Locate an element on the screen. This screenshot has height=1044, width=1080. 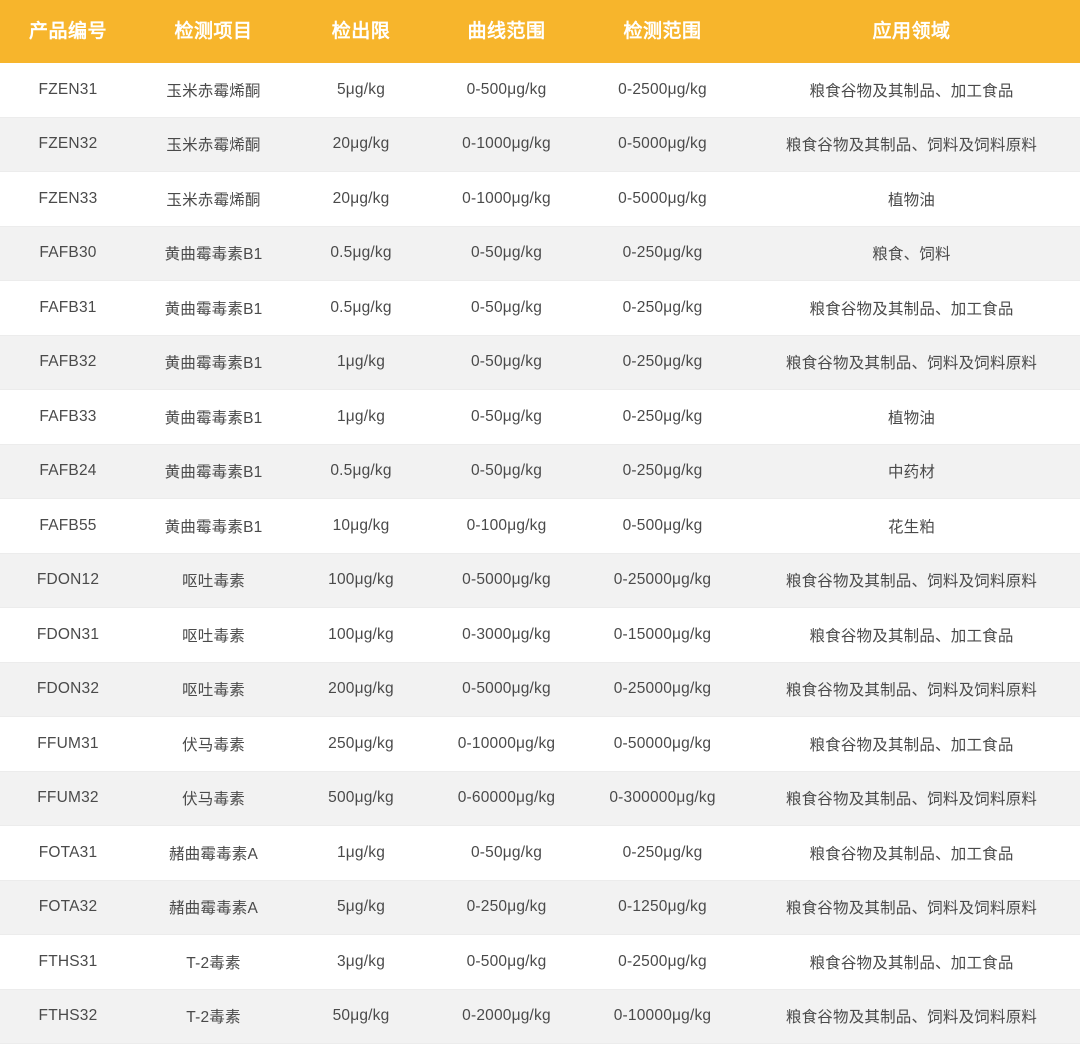
cell-application-field: 粮食、饲料 is located at coordinates (911, 253).